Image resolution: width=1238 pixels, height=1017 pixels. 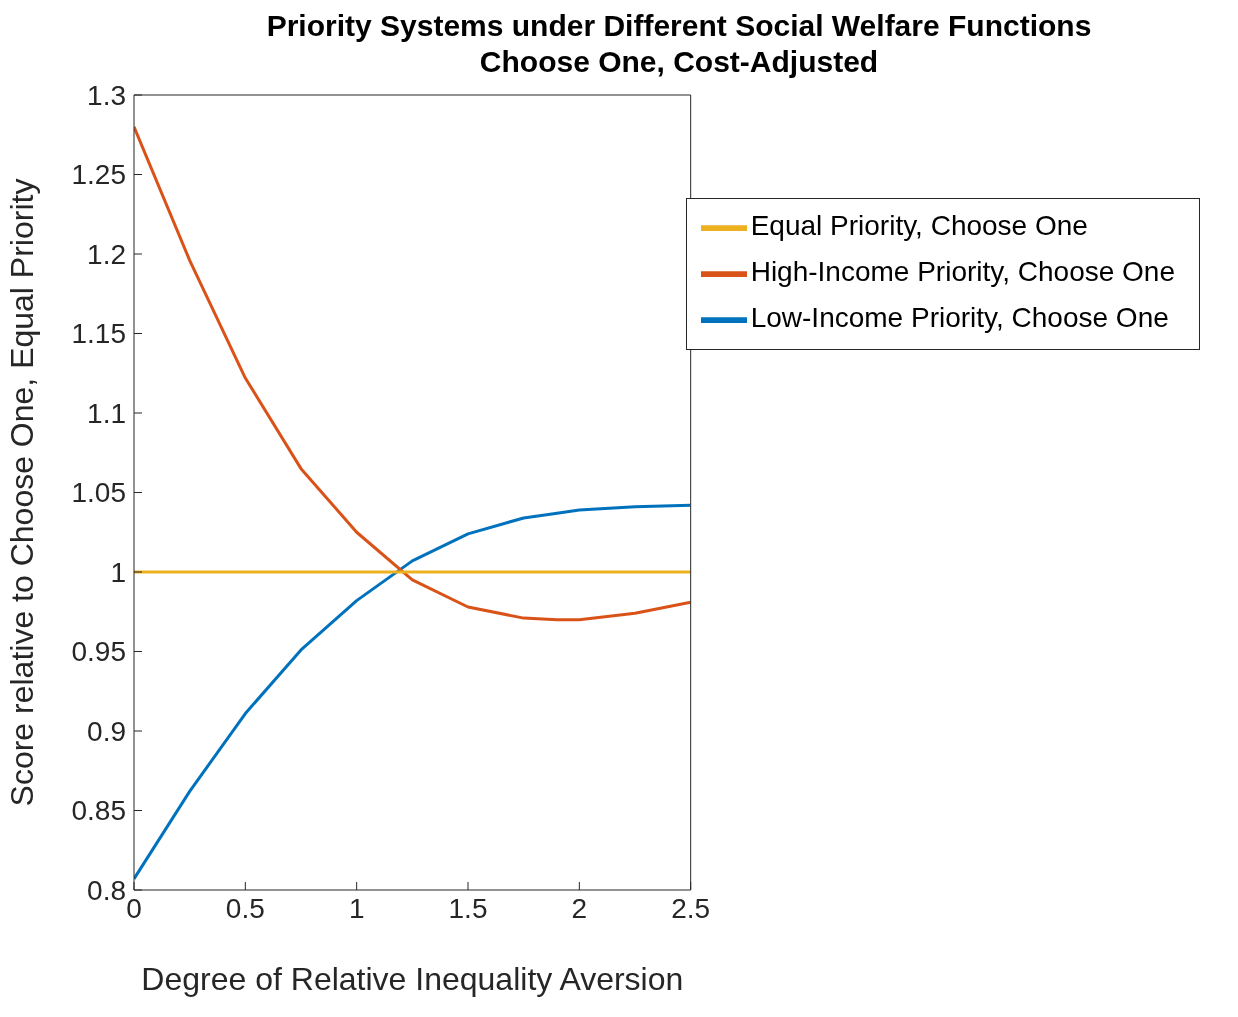 I want to click on y-tick-label: 1.2, so click(x=106, y=254).